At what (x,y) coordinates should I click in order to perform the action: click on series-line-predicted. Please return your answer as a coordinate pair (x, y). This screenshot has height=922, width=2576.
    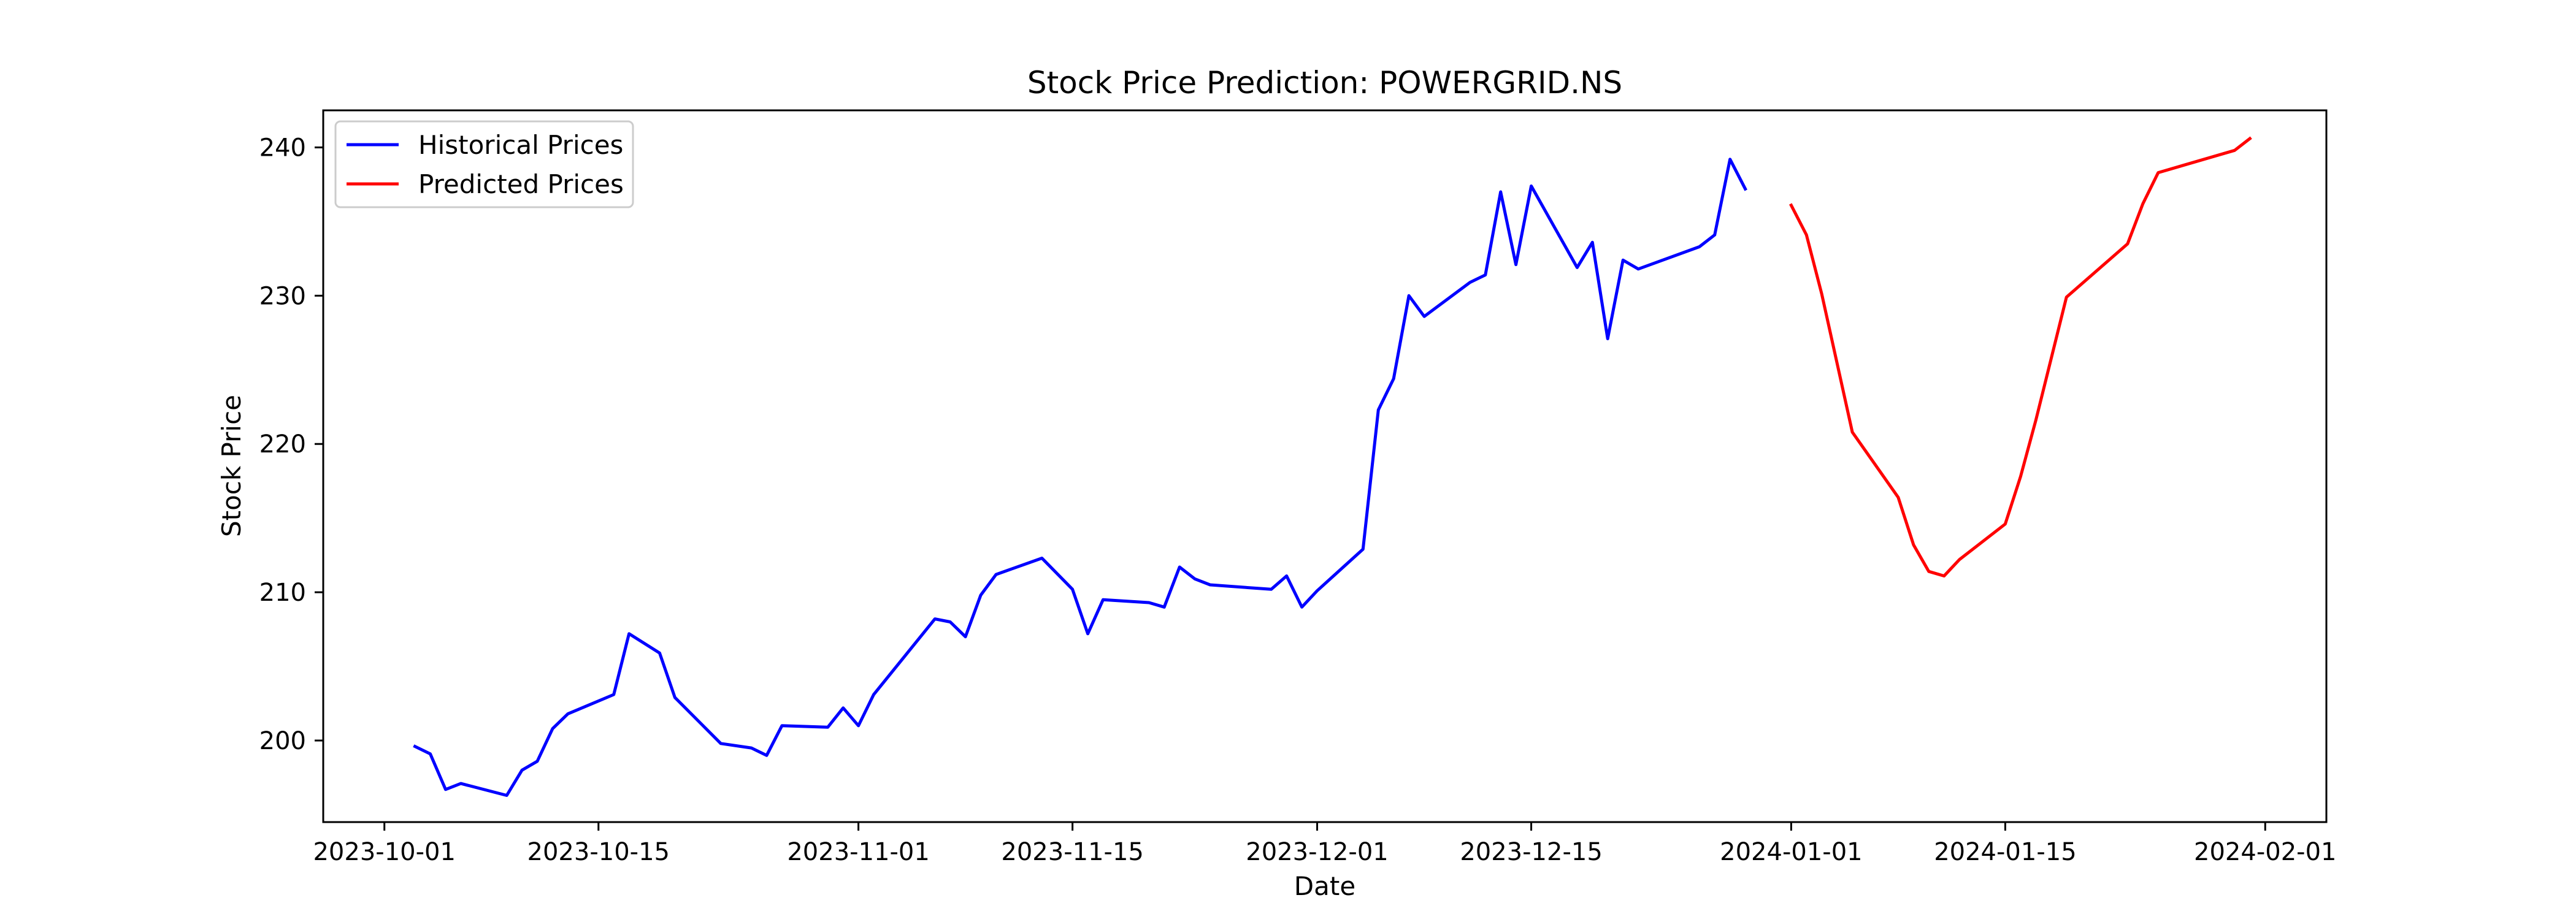
    Looking at the image, I should click on (2020, 356).